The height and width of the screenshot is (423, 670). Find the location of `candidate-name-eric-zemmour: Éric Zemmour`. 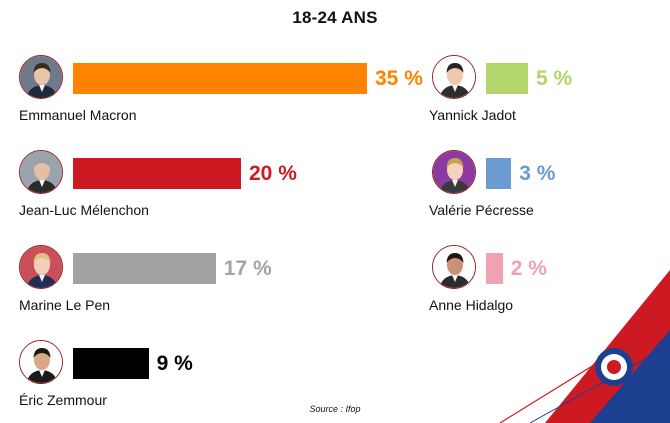

candidate-name-eric-zemmour: Éric Zemmour is located at coordinates (63, 400).